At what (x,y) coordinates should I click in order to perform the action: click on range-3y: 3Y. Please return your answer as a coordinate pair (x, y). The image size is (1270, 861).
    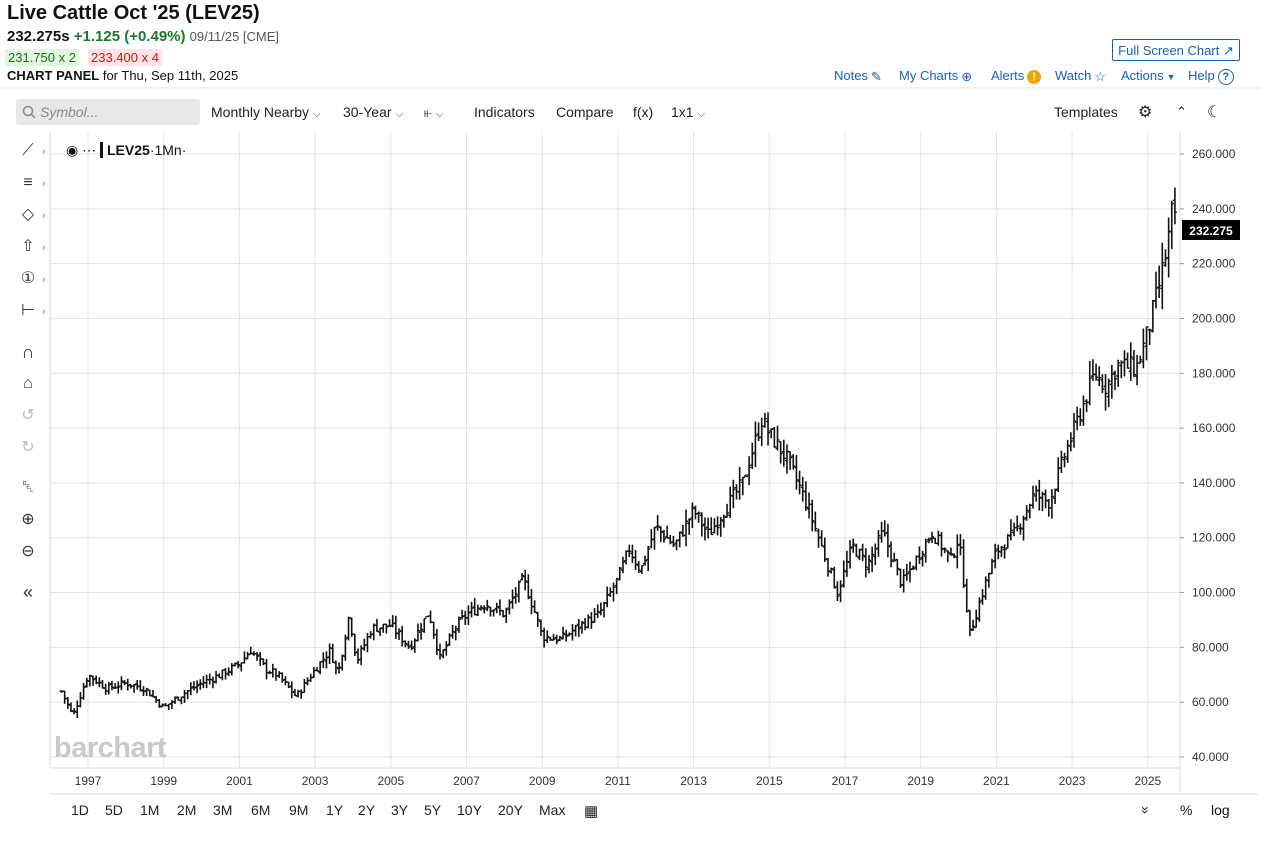
    Looking at the image, I should click on (400, 810).